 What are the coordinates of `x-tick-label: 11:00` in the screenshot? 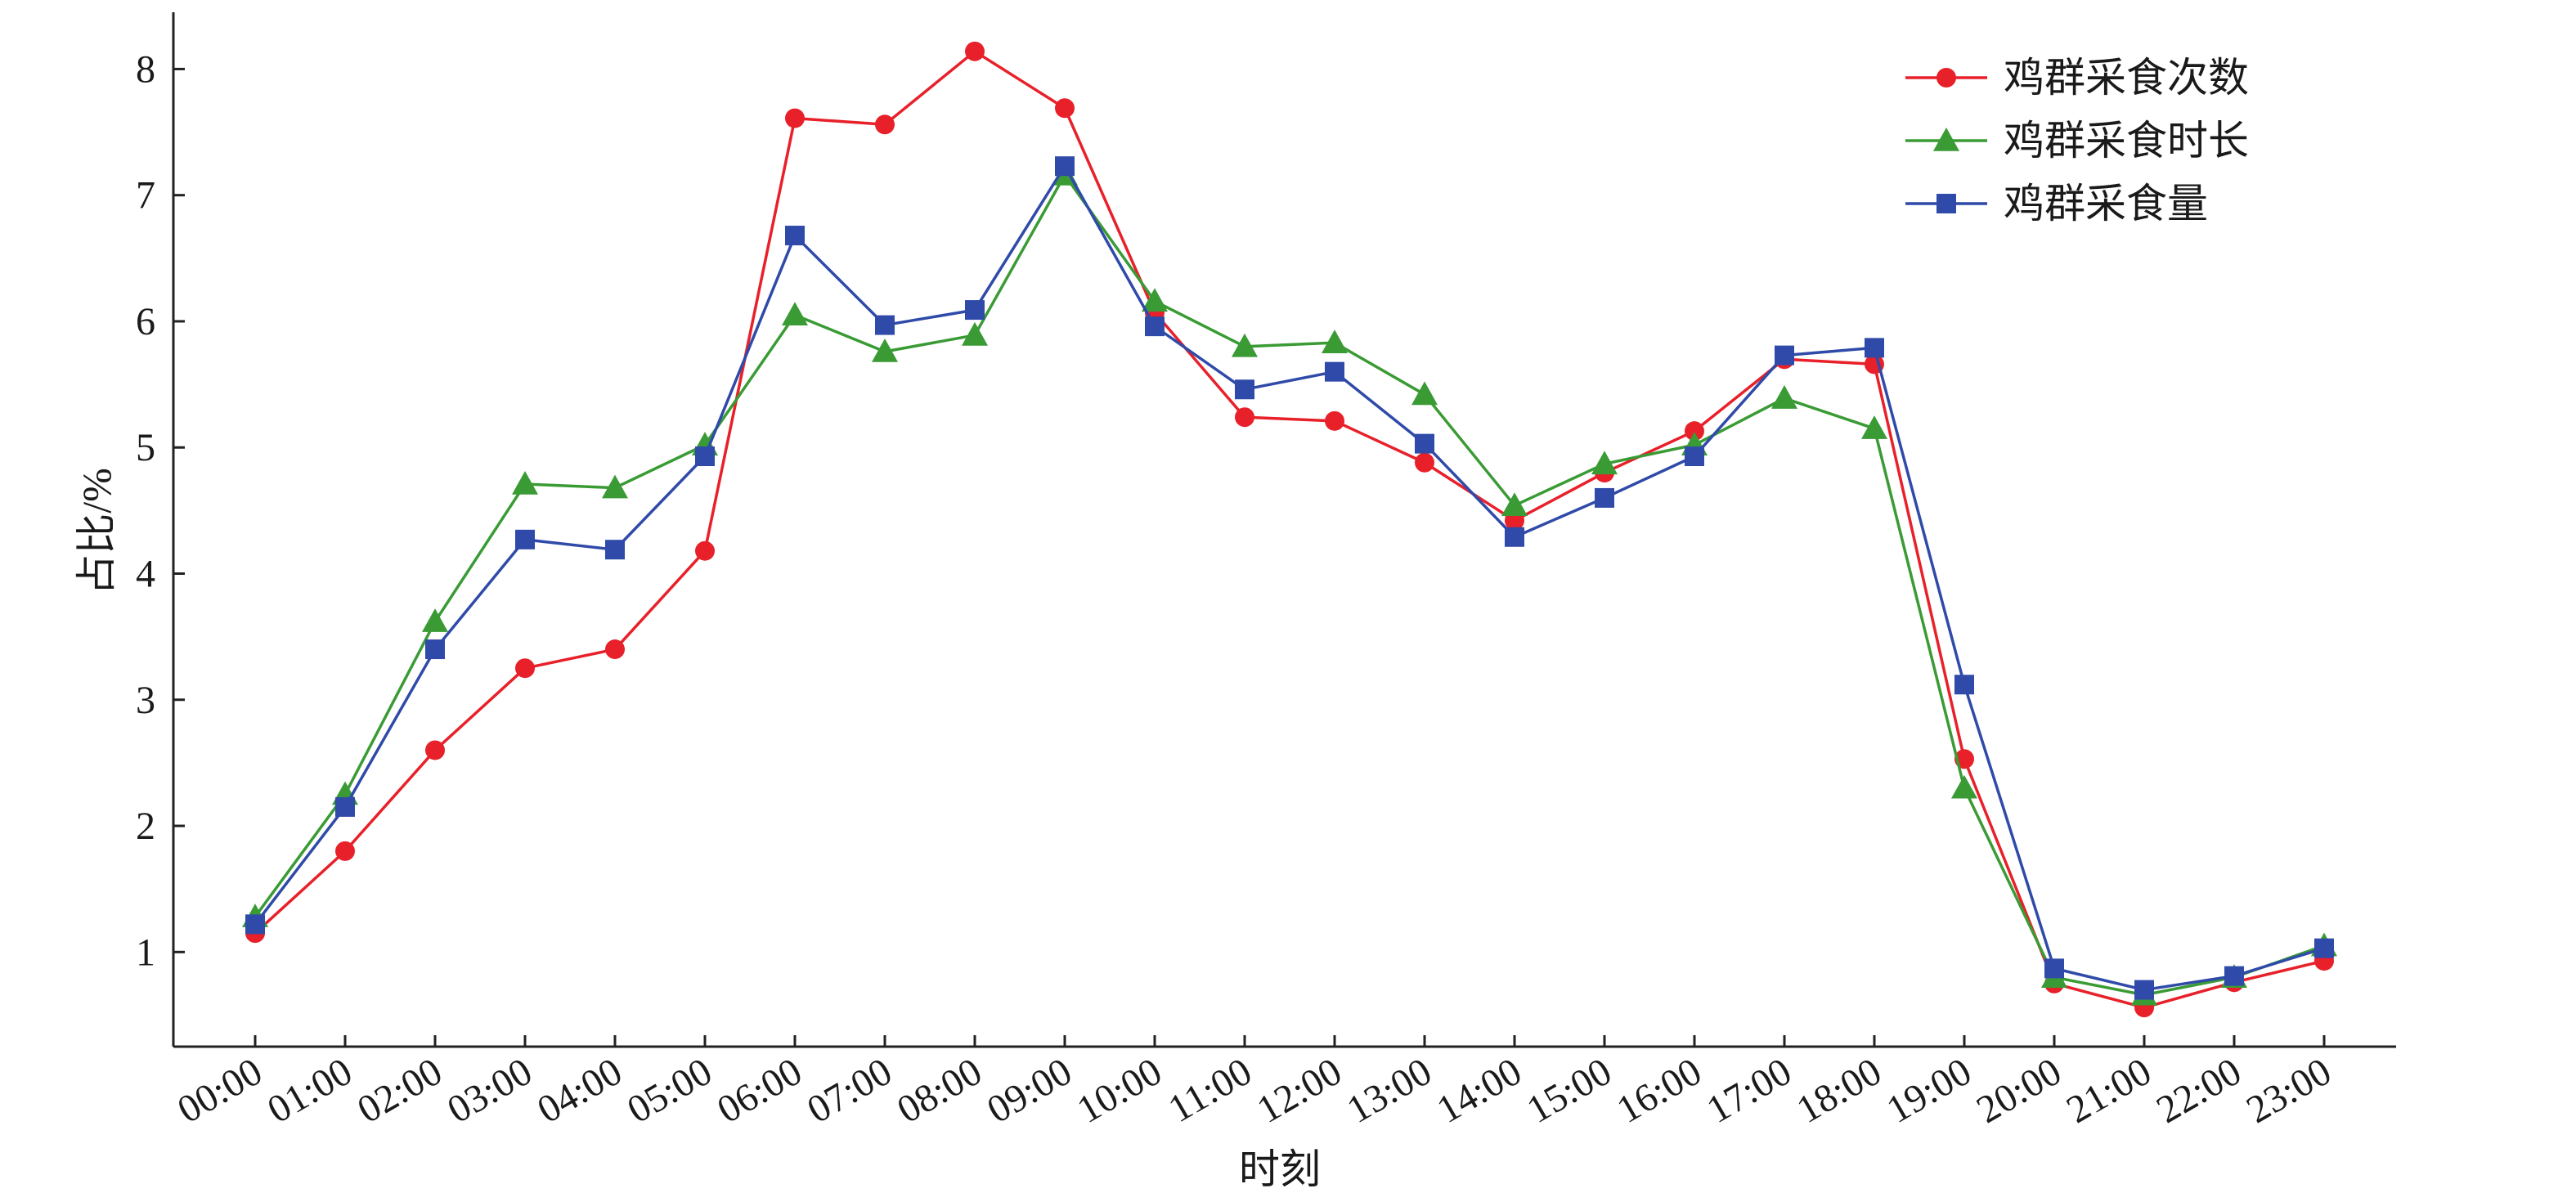 It's located at (1210, 1091).